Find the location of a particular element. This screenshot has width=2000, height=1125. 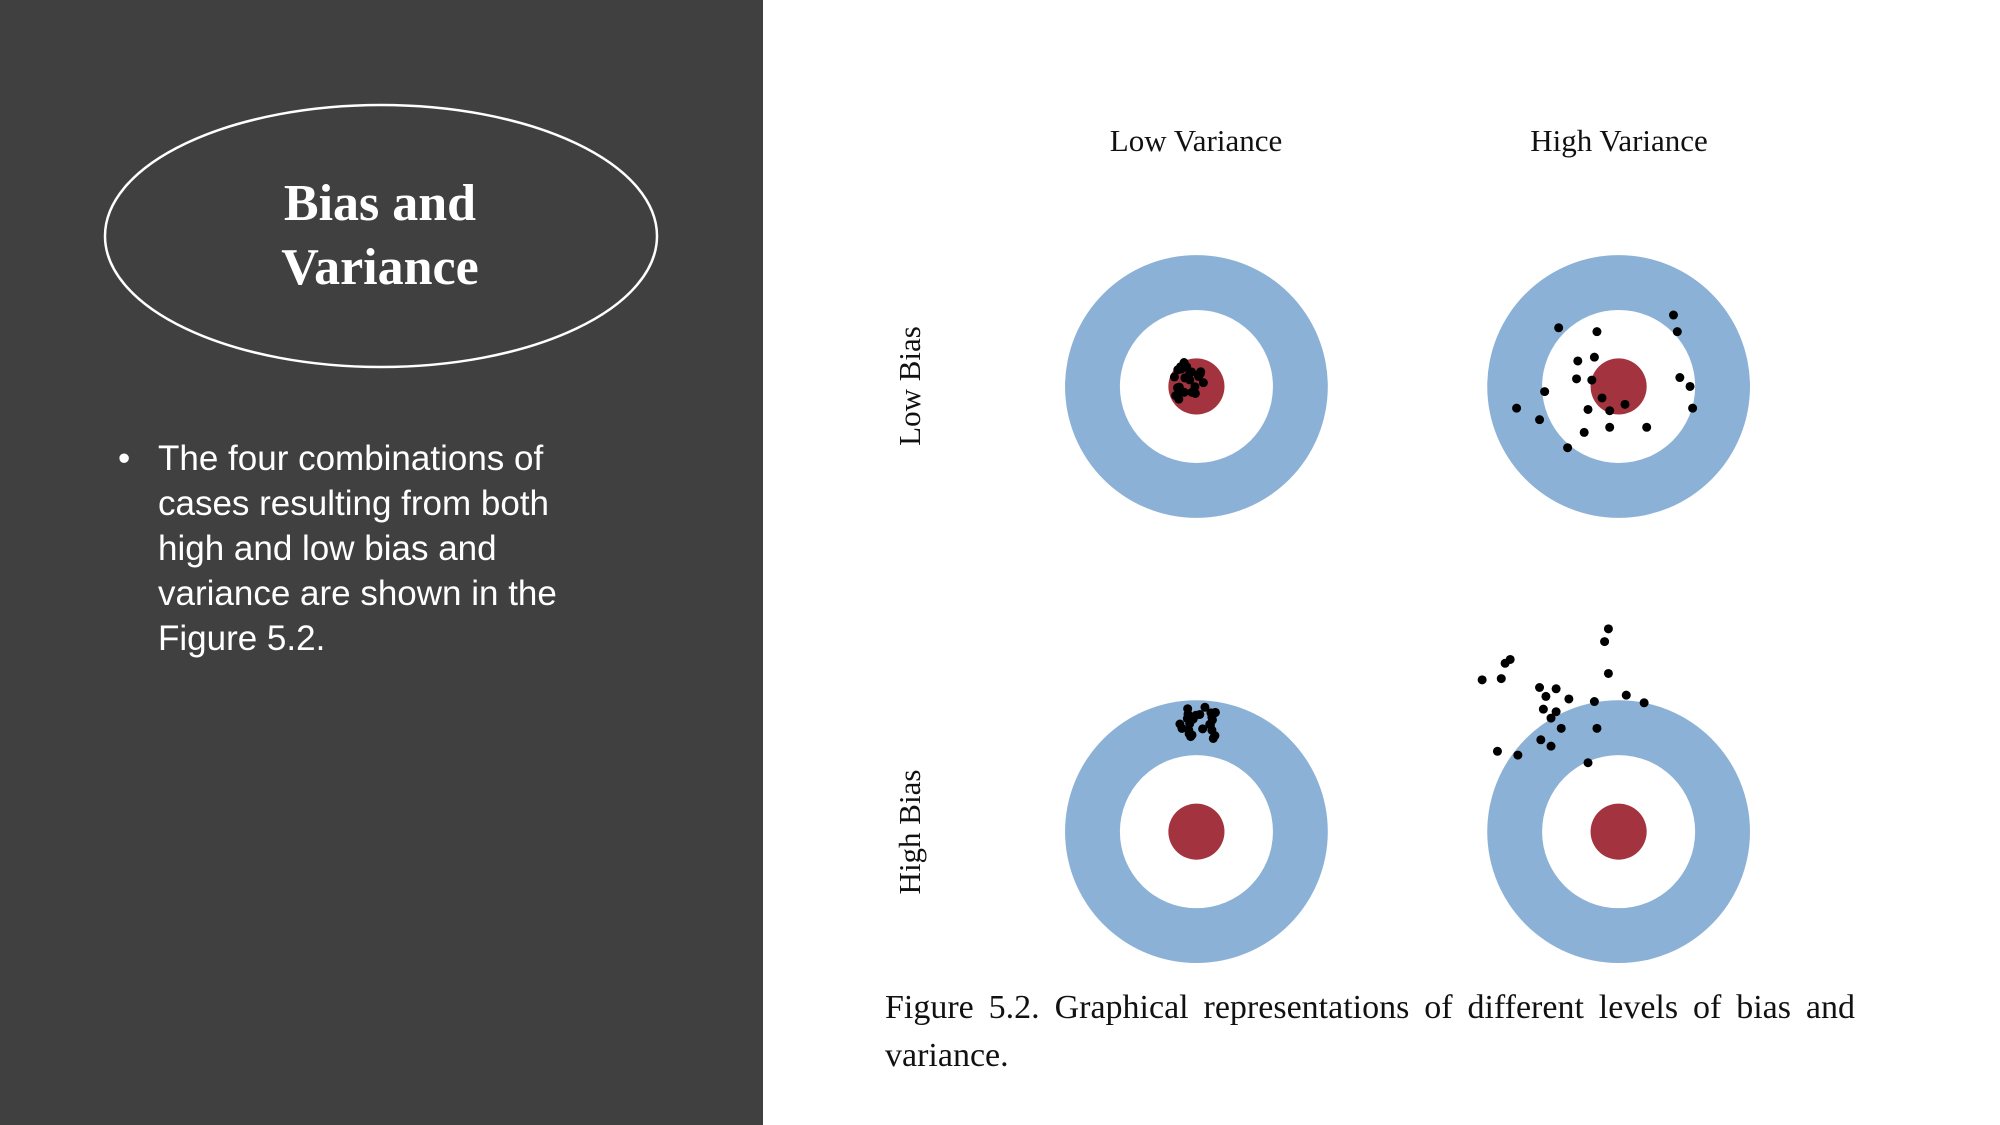

row-label: Low Bias is located at coordinates (909, 386).